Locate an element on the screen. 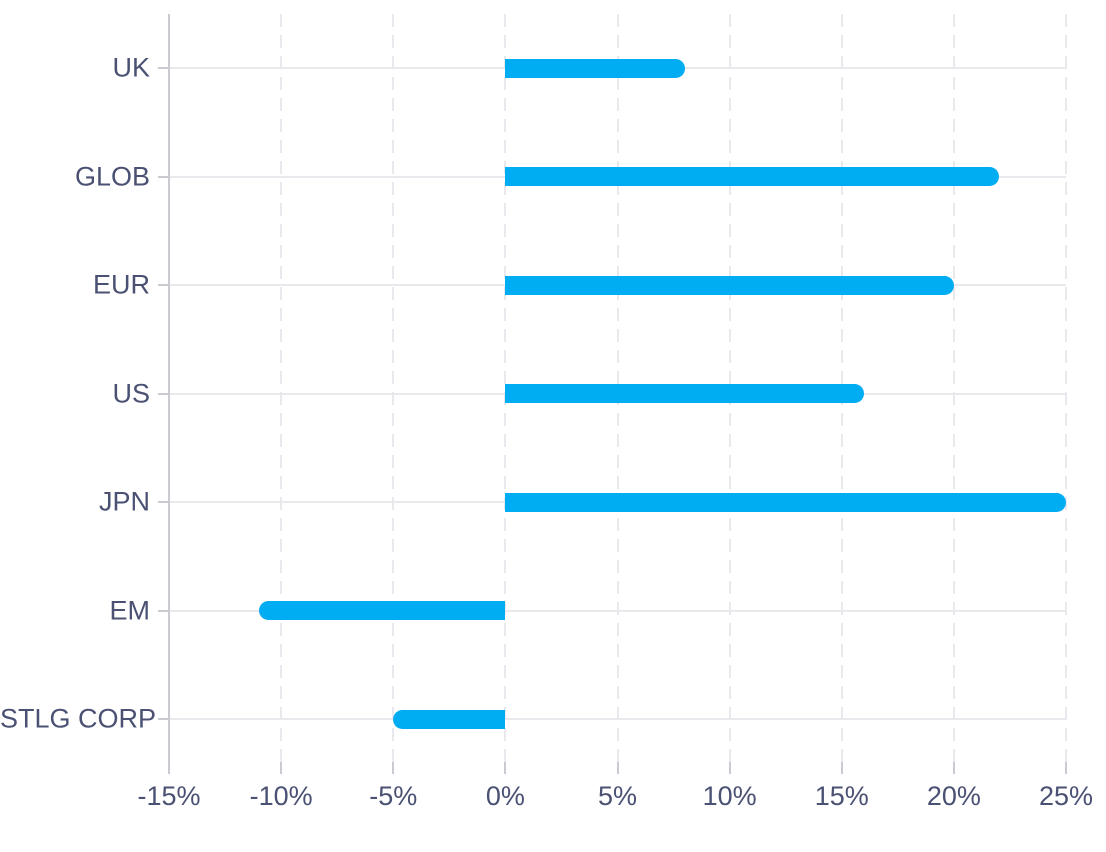 The image size is (1106, 852). x-tick-label: 5% is located at coordinates (617, 796).